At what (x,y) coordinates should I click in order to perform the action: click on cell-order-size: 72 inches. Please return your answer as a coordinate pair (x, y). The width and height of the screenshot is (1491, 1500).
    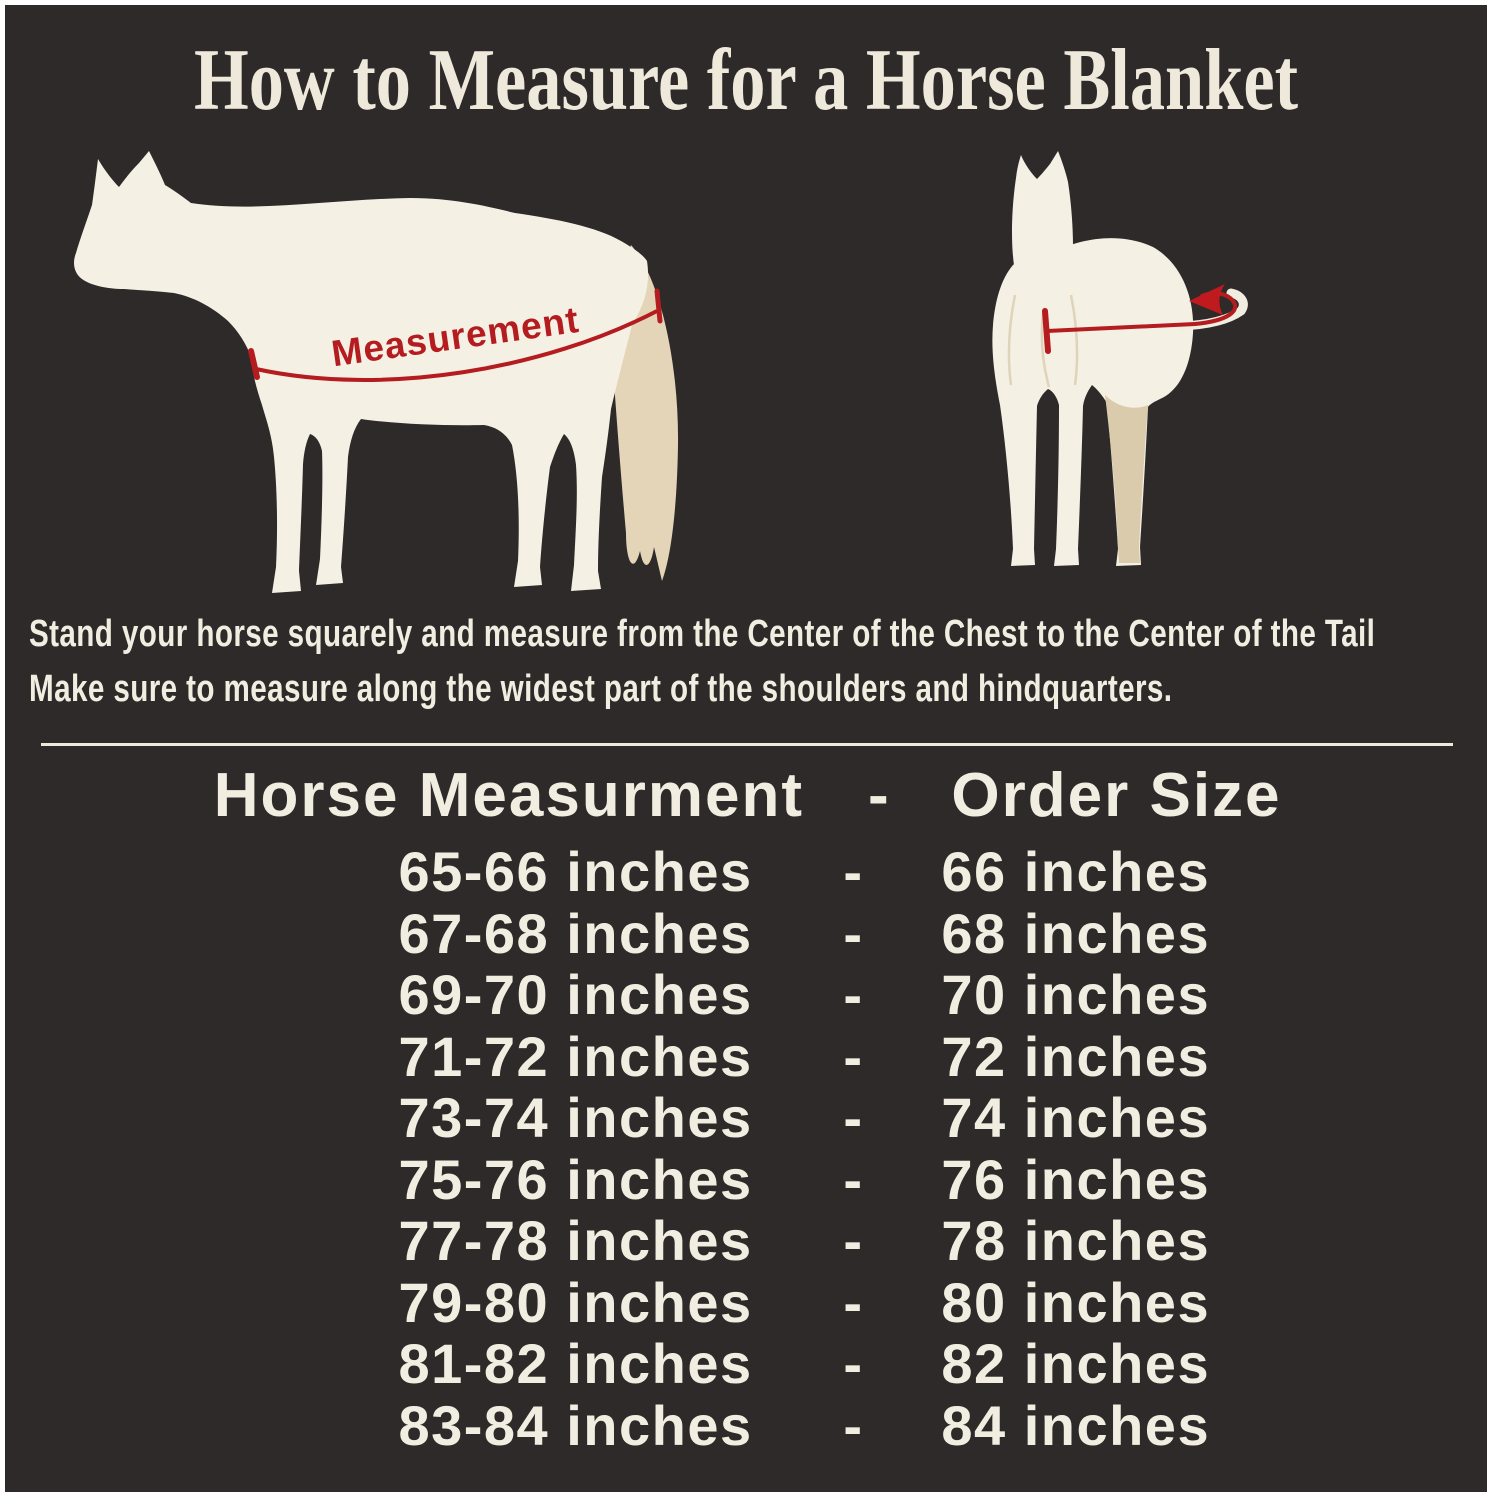
    Looking at the image, I should click on (1076, 1056).